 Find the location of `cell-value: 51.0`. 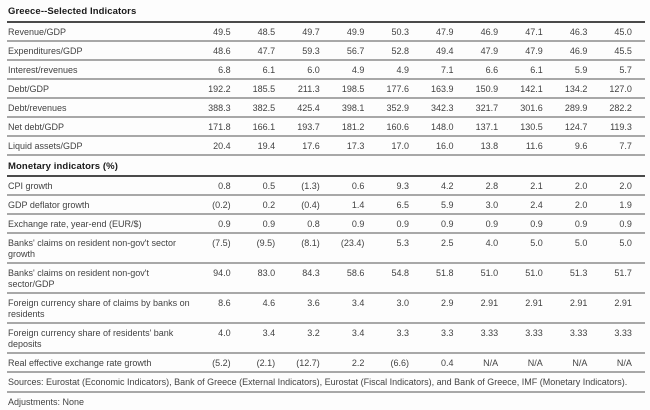

cell-value: 51.0 is located at coordinates (489, 273).